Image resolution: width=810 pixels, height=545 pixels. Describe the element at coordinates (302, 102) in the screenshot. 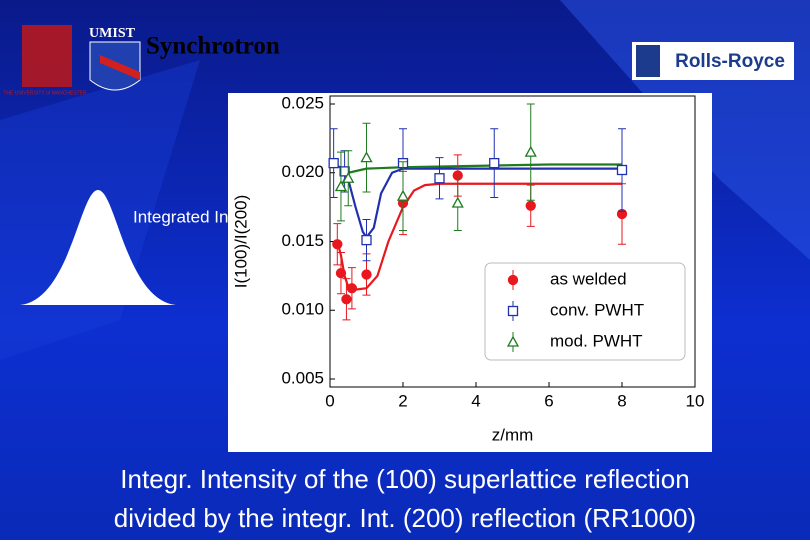

I see `y-tick-label: 0.025` at that location.